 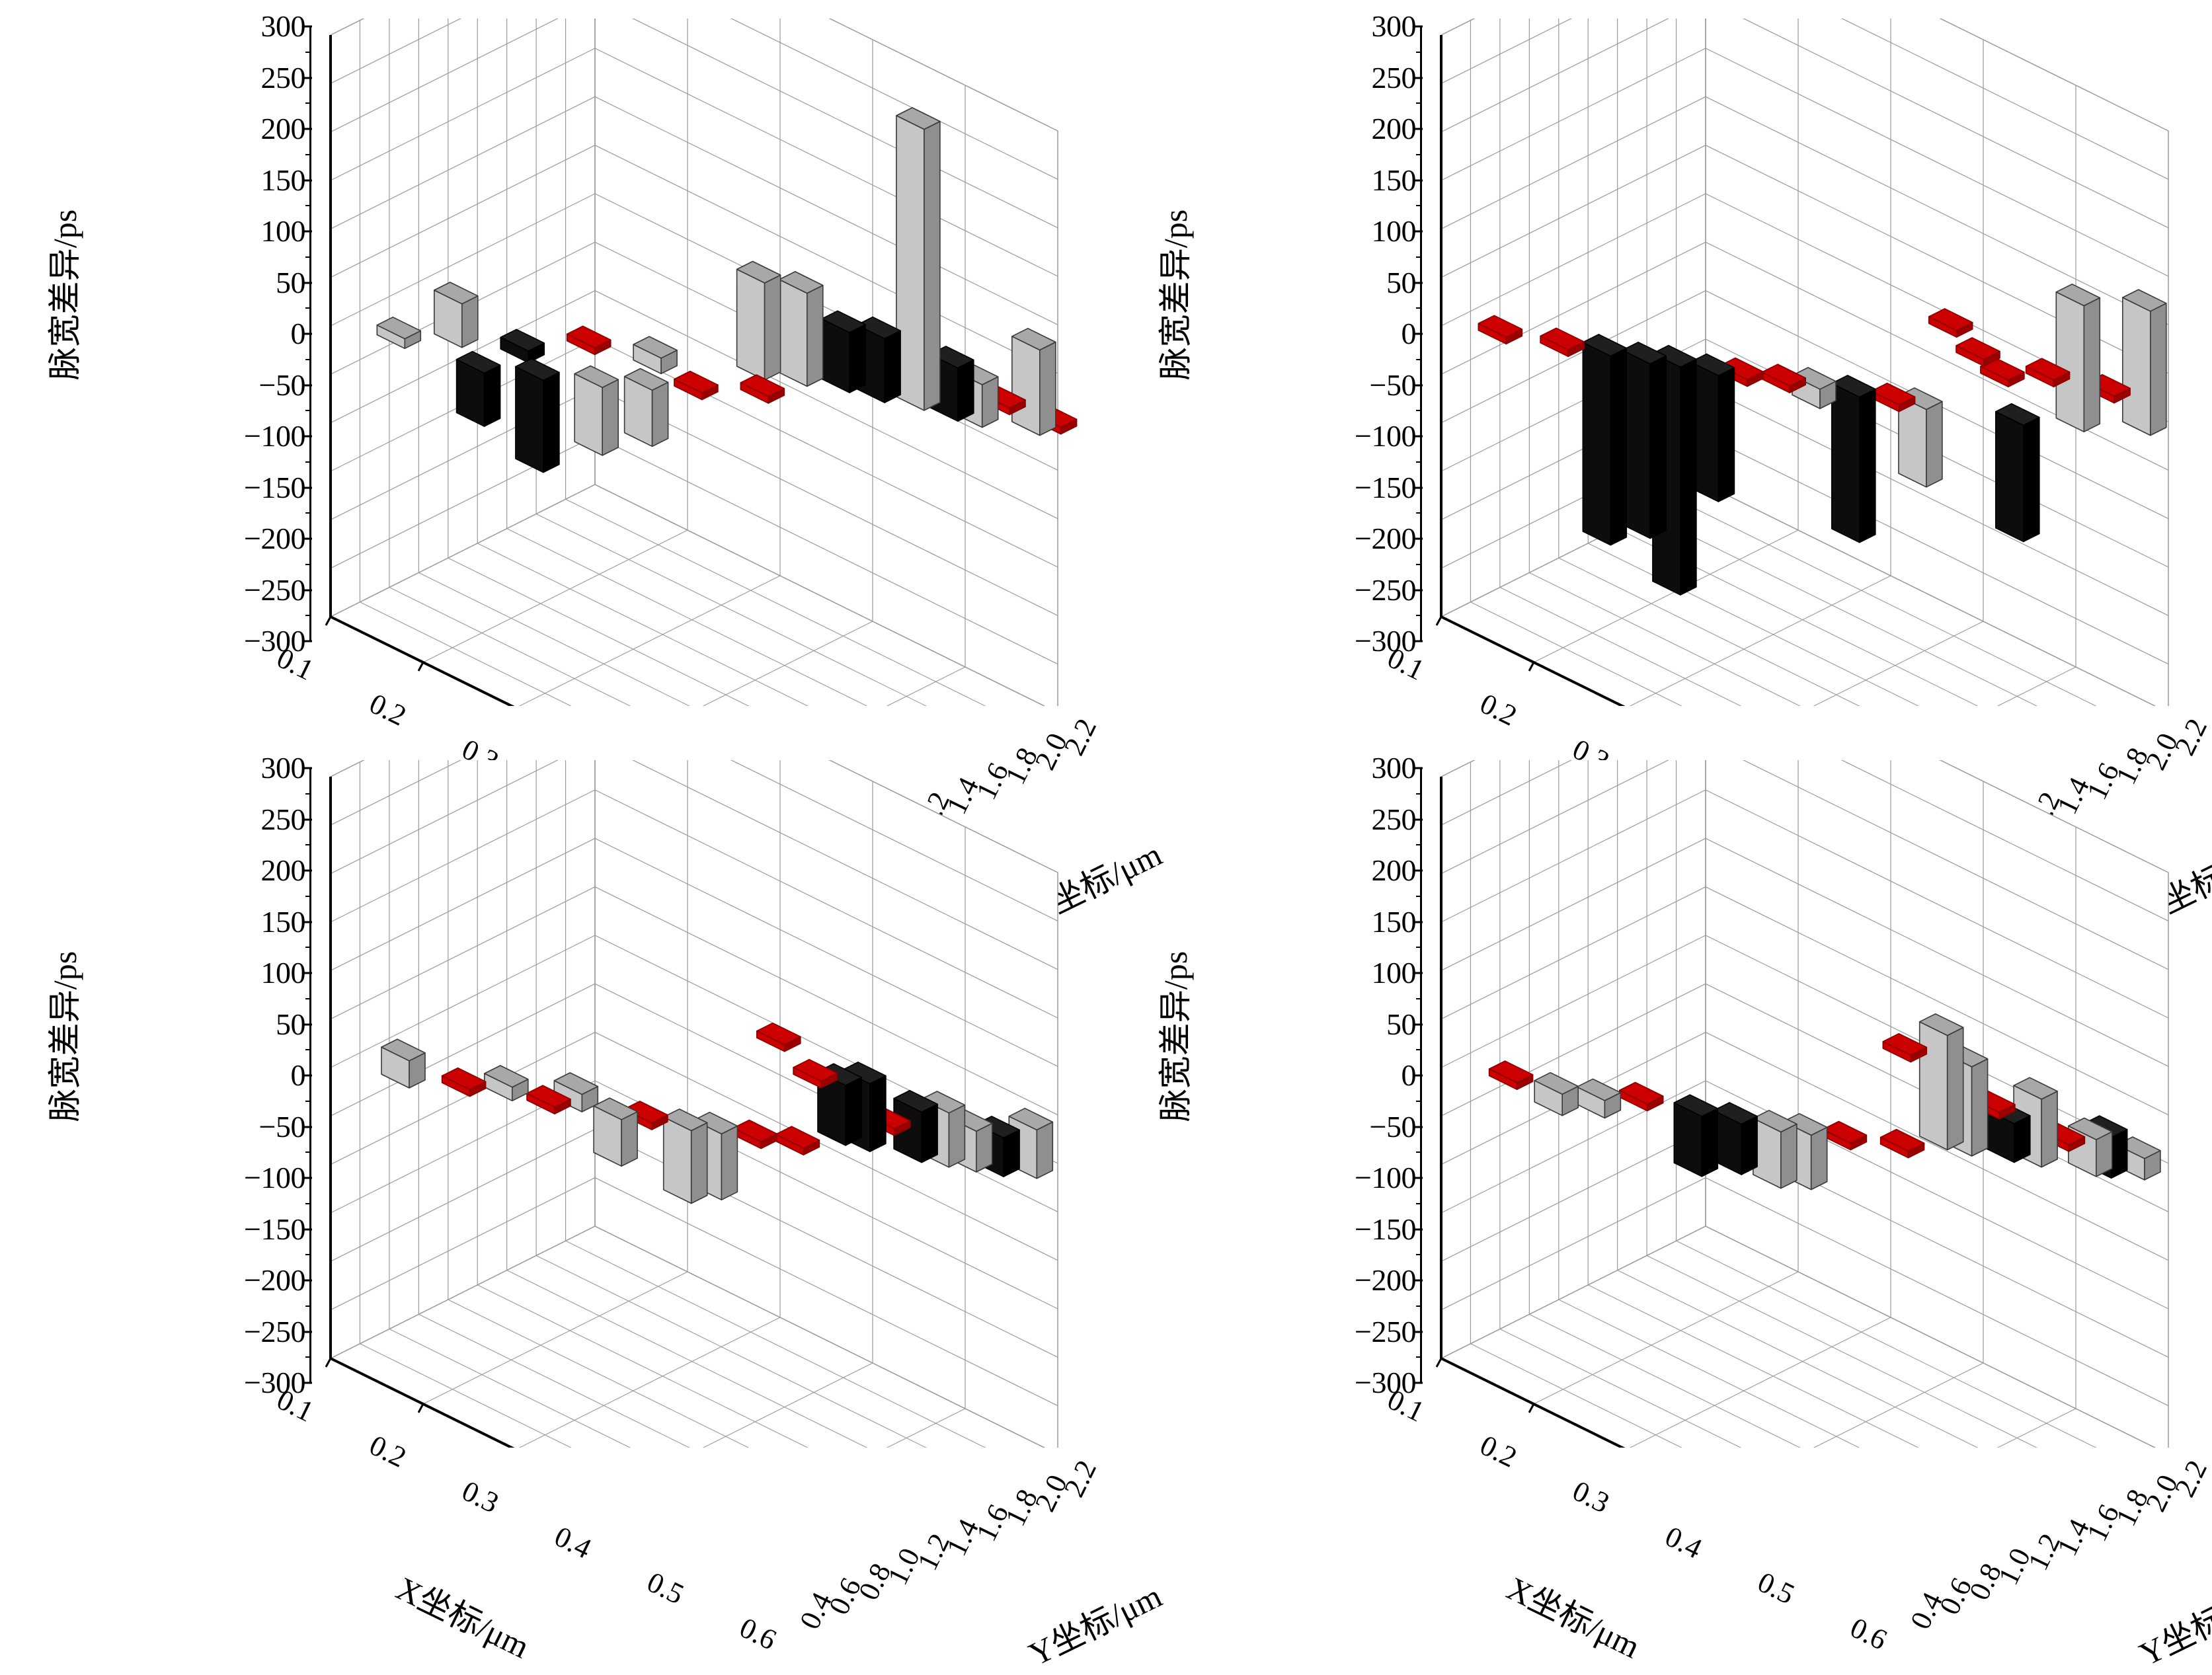 What do you see at coordinates (1776, 1588) in the screenshot?
I see `x-tick-label: 0.5` at bounding box center [1776, 1588].